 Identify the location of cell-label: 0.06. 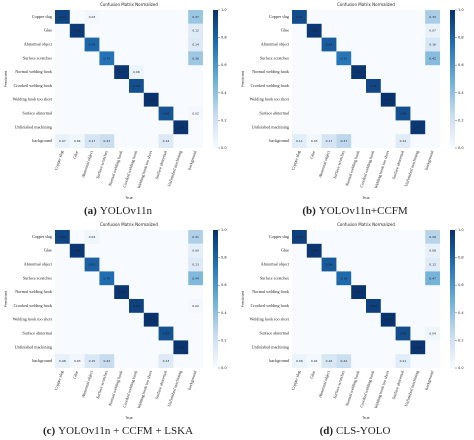
(136, 72).